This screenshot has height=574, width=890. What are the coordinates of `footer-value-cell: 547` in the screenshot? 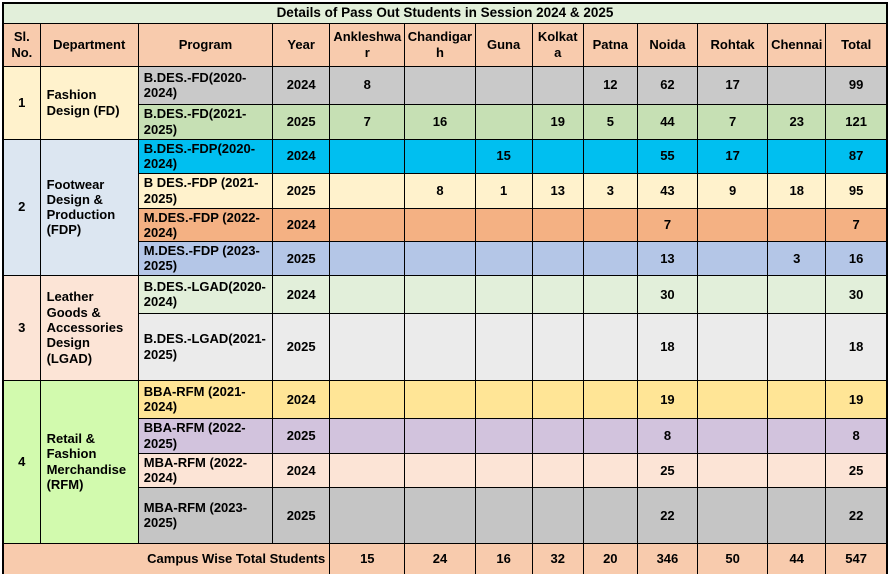 It's located at (856, 558).